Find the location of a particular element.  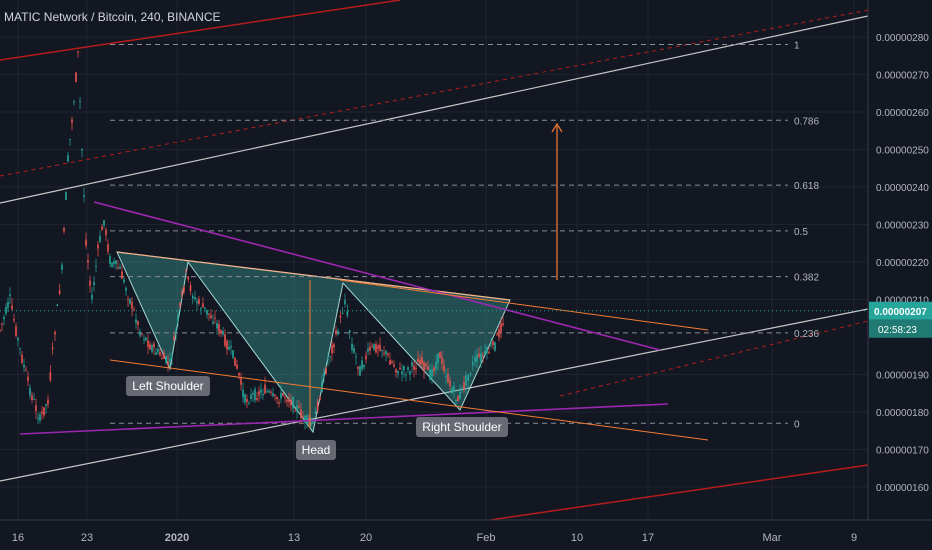

price-tick-label: 0.00000210 is located at coordinates (902, 301).